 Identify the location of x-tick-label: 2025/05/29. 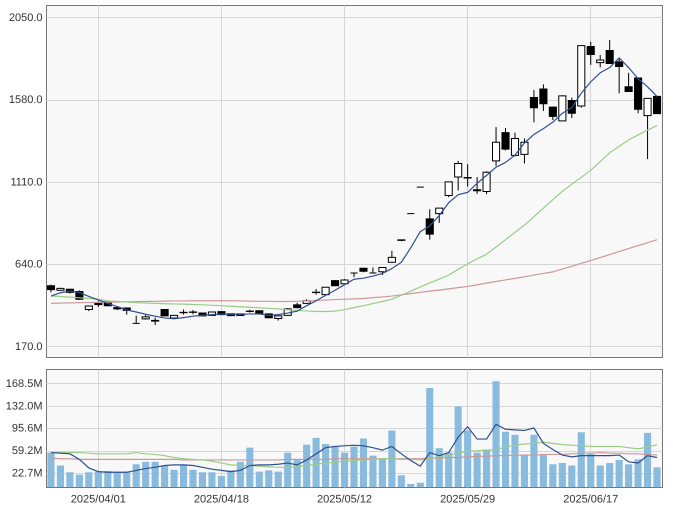
(468, 500).